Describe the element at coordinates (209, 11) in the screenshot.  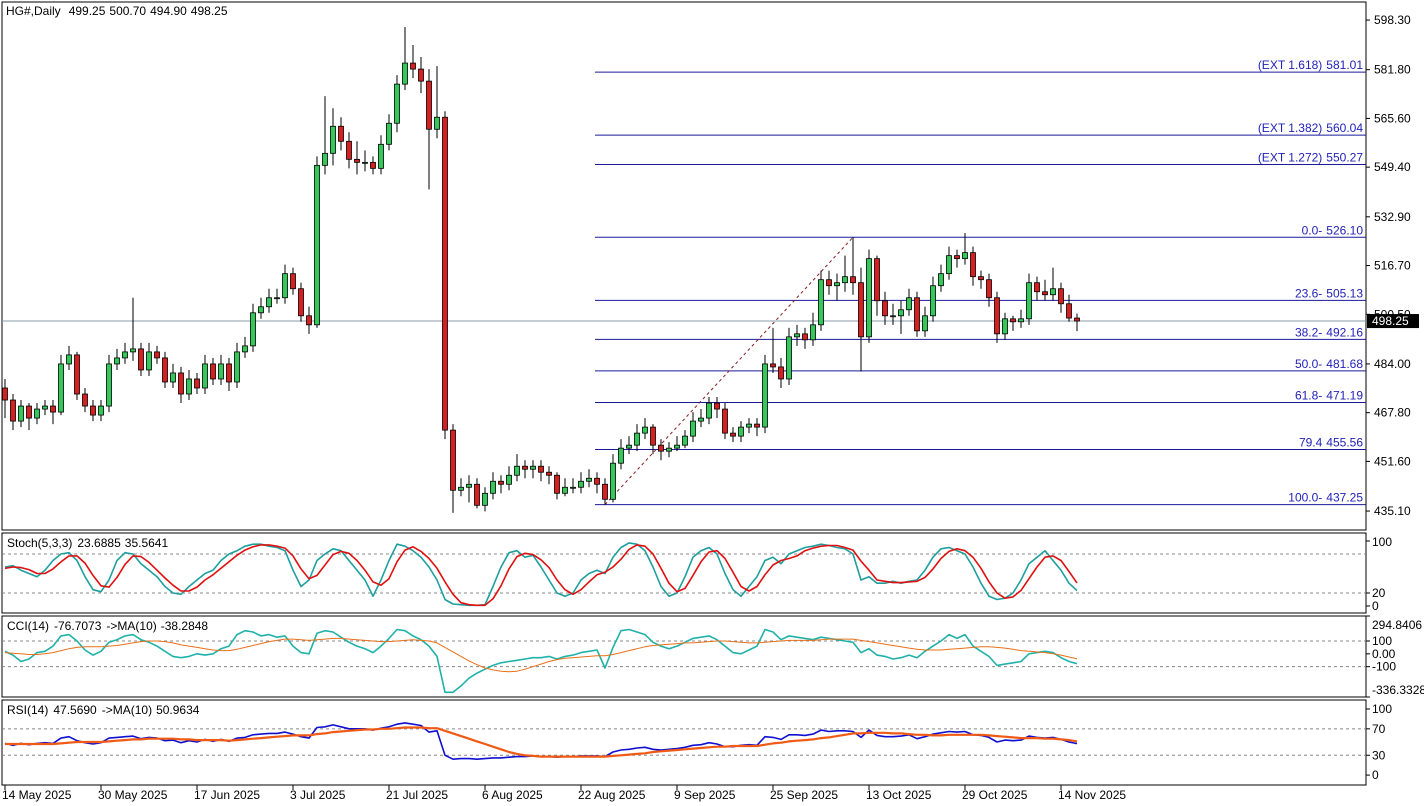
I see `last-bar-value: 498.25` at that location.